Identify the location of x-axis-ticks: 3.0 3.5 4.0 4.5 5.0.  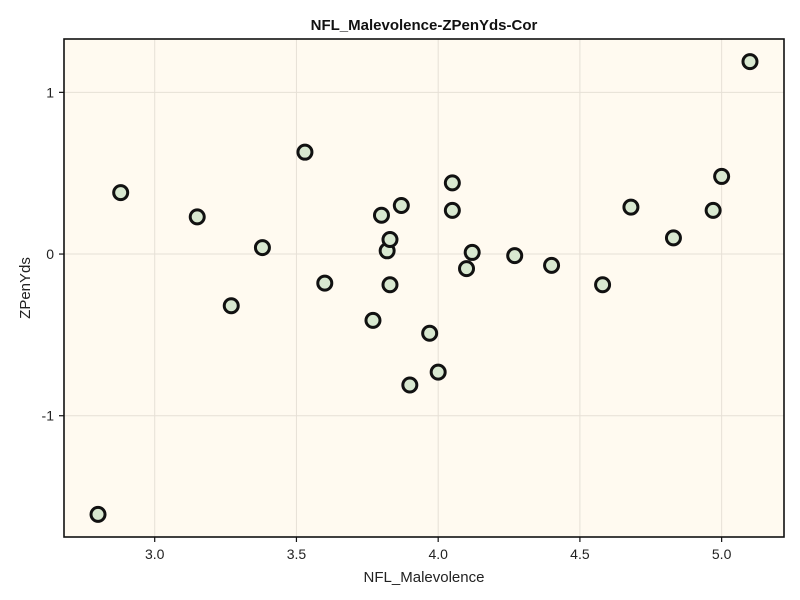
(438, 549).